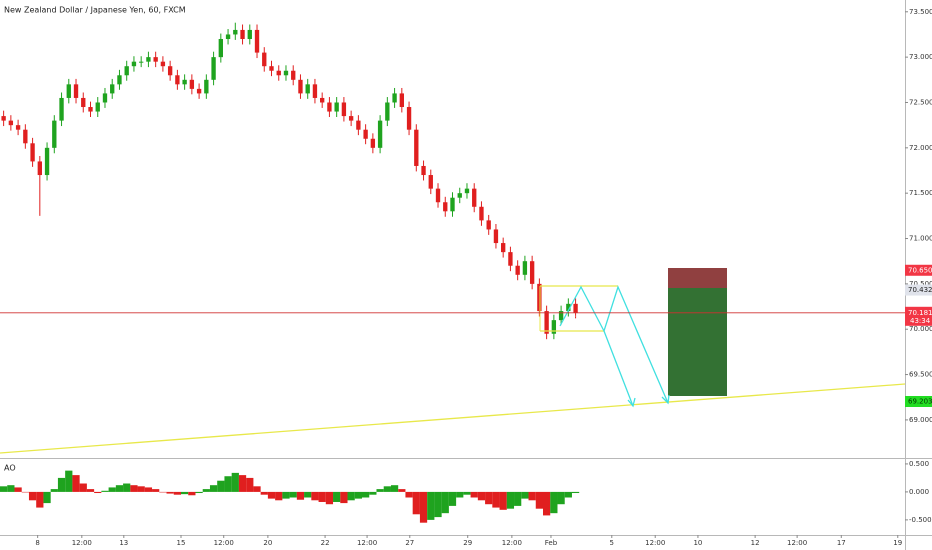  I want to click on x-tick-label: 17, so click(841, 543).